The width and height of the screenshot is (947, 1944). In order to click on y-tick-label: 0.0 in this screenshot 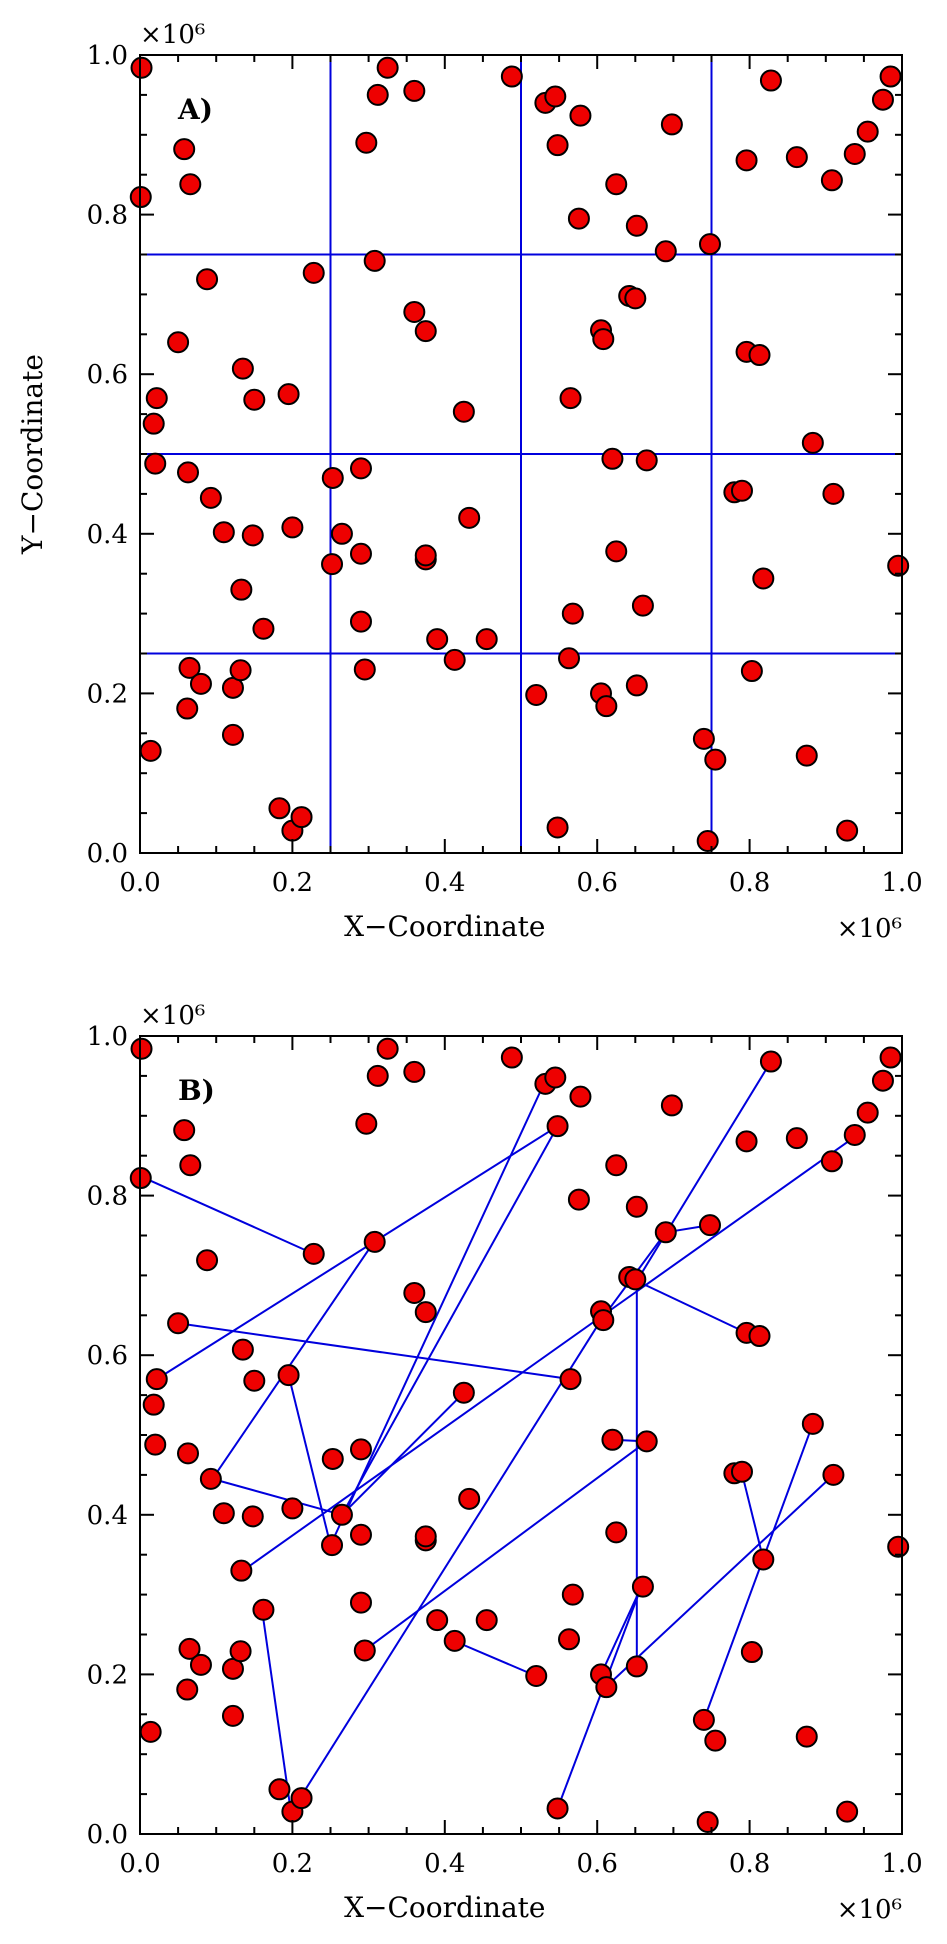, I will do `click(107, 854)`.